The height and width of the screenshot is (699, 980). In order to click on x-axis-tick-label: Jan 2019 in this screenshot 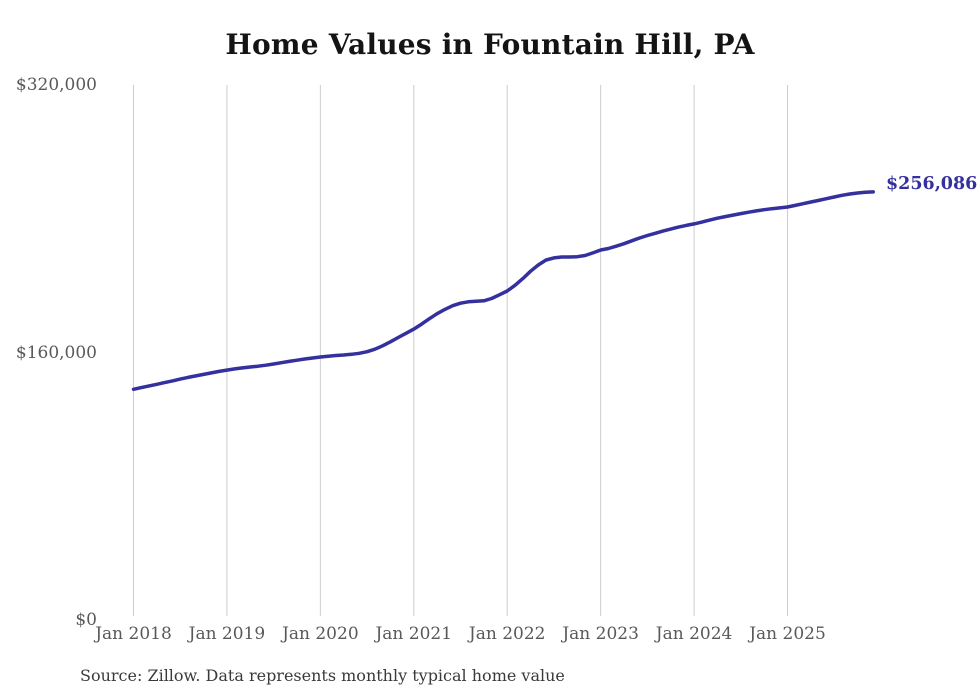, I will do `click(227, 634)`.